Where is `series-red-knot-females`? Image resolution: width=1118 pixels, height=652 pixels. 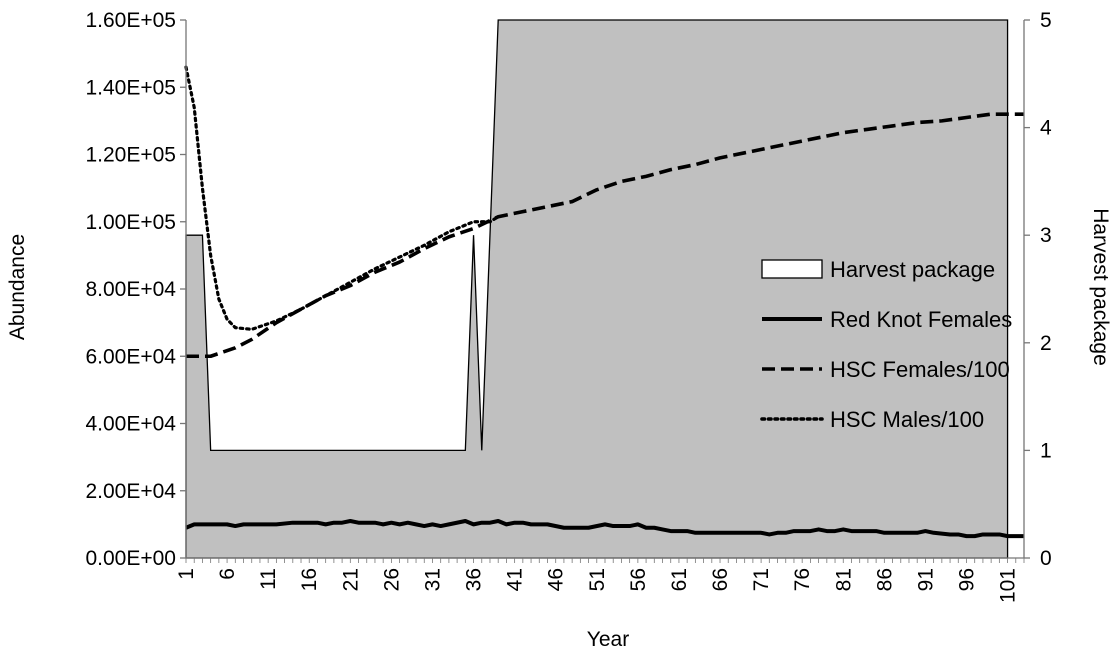 series-red-knot-females is located at coordinates (604, 529).